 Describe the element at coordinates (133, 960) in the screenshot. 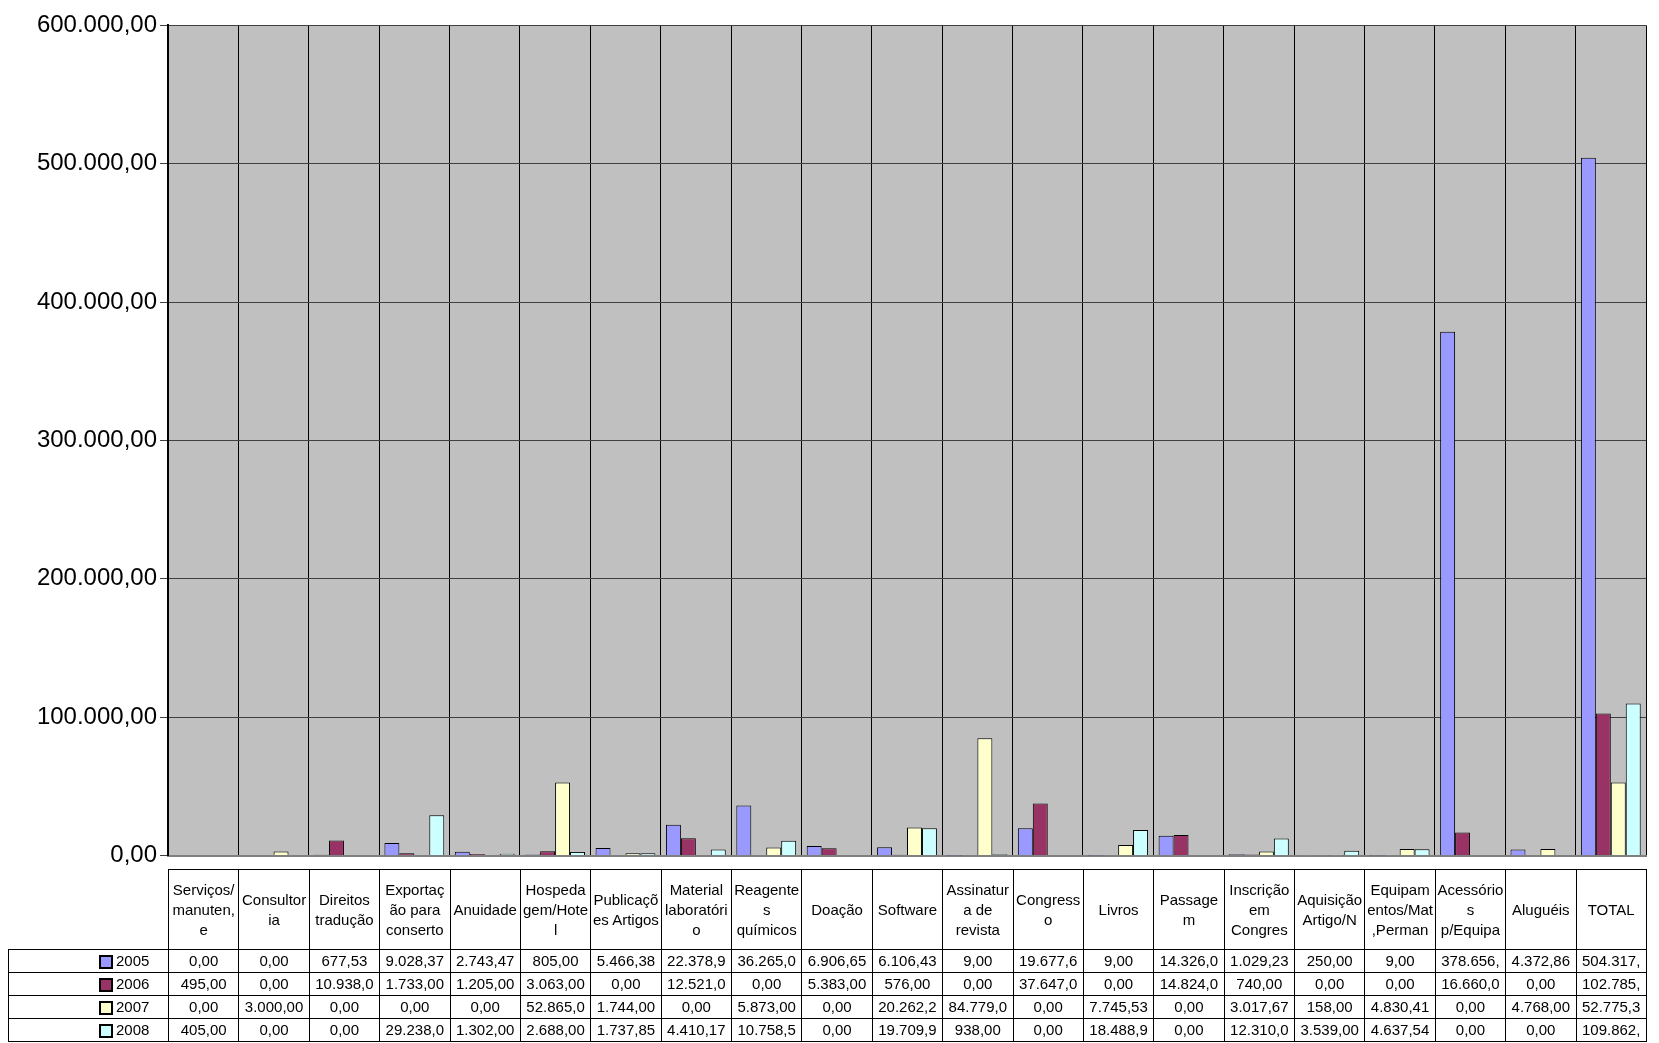

I see `legend-label: 2005` at that location.